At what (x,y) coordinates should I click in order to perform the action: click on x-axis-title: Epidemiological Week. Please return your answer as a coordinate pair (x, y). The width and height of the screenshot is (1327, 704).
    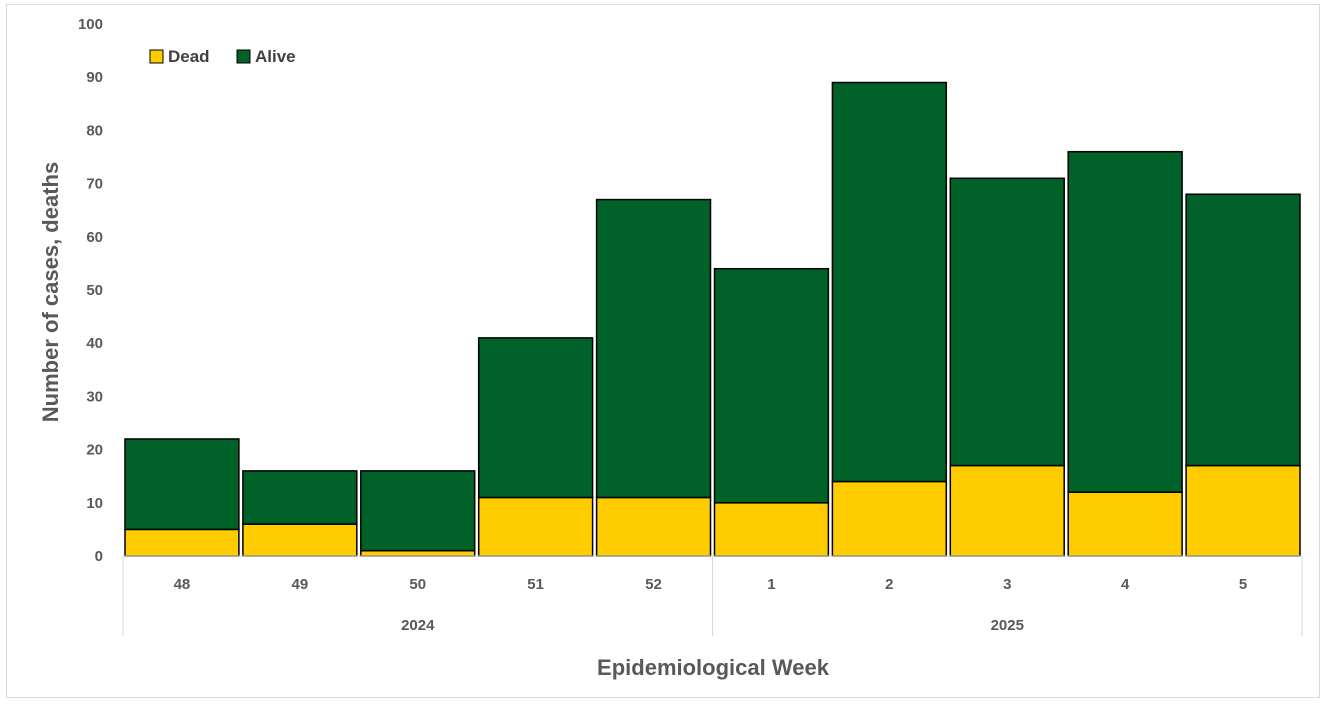
    Looking at the image, I should click on (713, 667).